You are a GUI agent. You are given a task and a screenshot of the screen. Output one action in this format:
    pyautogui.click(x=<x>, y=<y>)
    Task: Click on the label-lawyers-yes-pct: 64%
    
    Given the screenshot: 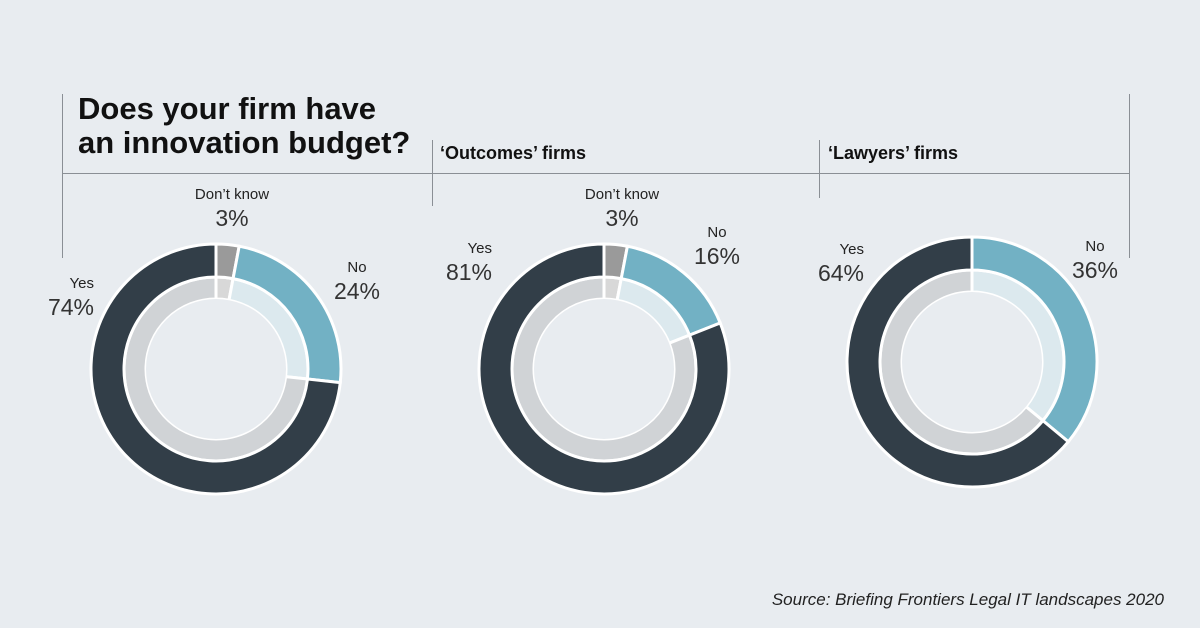 What is the action you would take?
    pyautogui.click(x=840, y=273)
    